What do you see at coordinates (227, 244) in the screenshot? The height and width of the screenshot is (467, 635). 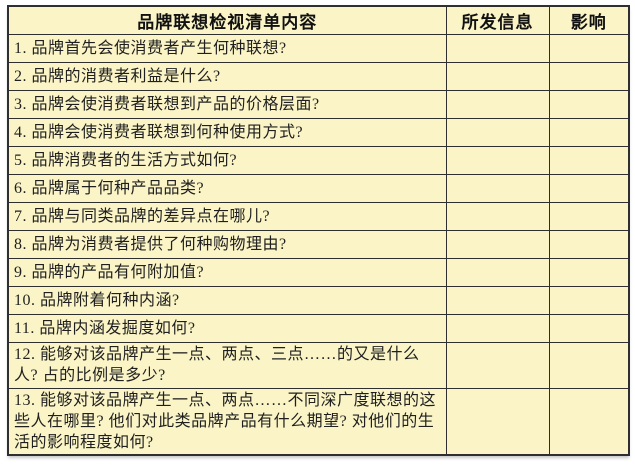 I see `question-cell: 8. 品牌为消费者提供了何种购物理由?` at bounding box center [227, 244].